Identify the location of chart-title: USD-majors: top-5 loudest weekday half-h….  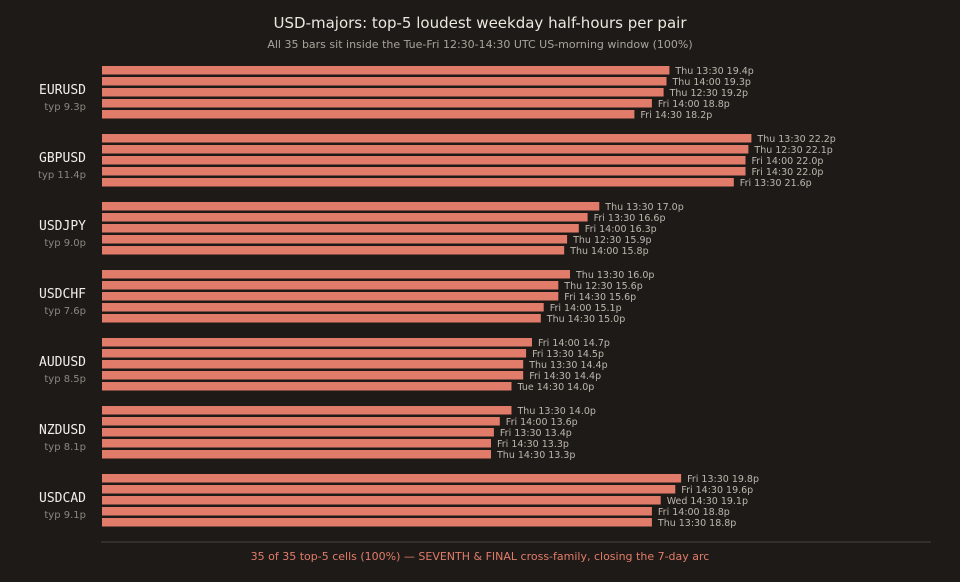
(481, 23).